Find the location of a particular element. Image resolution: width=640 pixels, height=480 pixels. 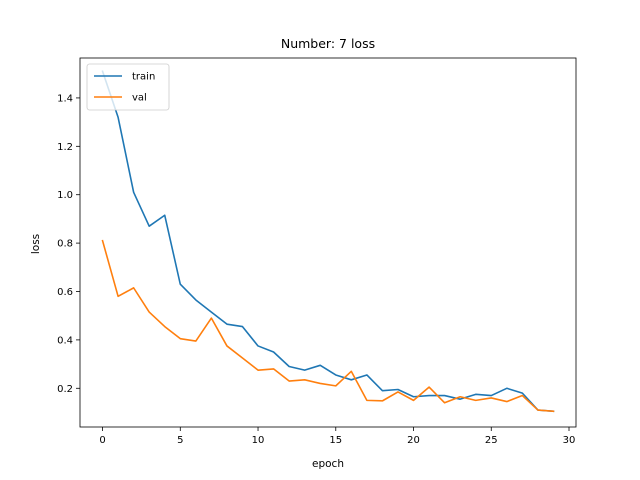

legend-label-val: val is located at coordinates (139, 98).